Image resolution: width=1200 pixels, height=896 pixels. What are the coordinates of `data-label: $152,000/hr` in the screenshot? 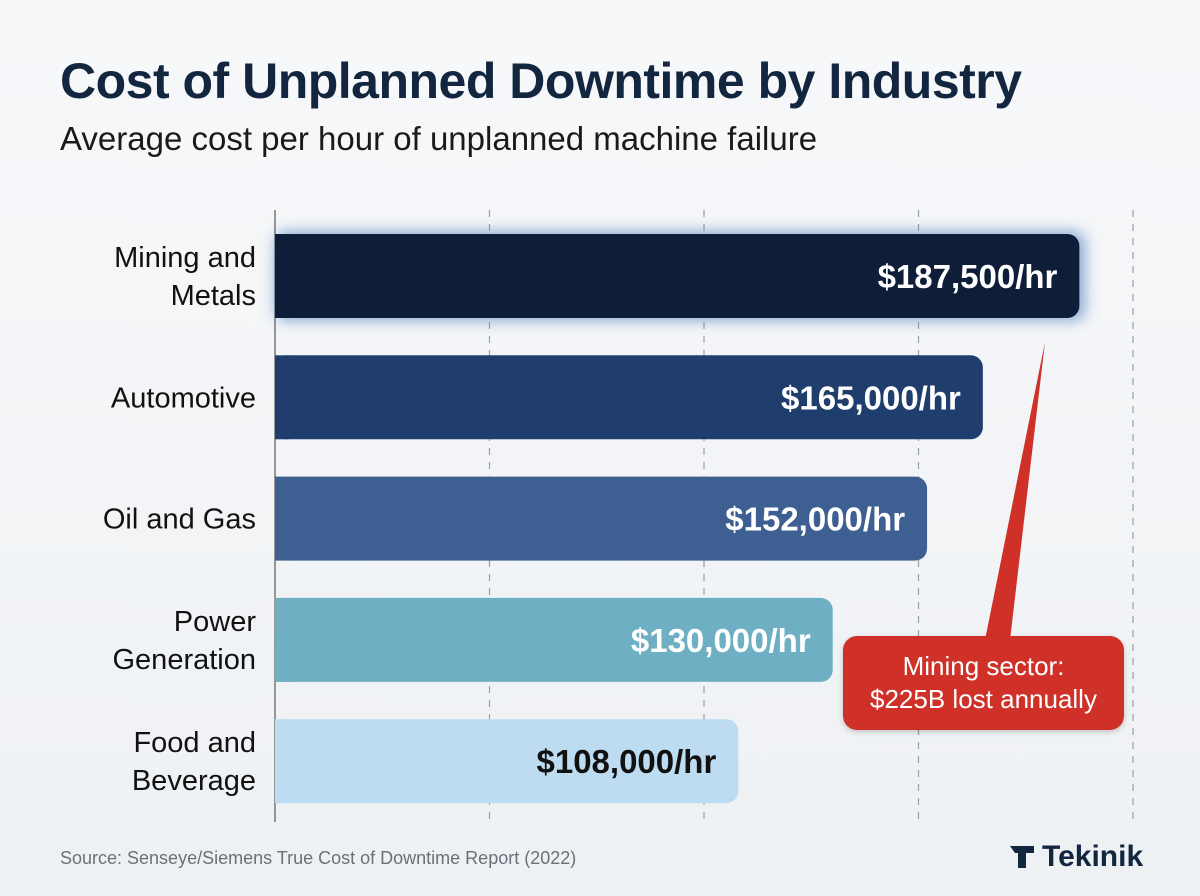 It's located at (815, 519).